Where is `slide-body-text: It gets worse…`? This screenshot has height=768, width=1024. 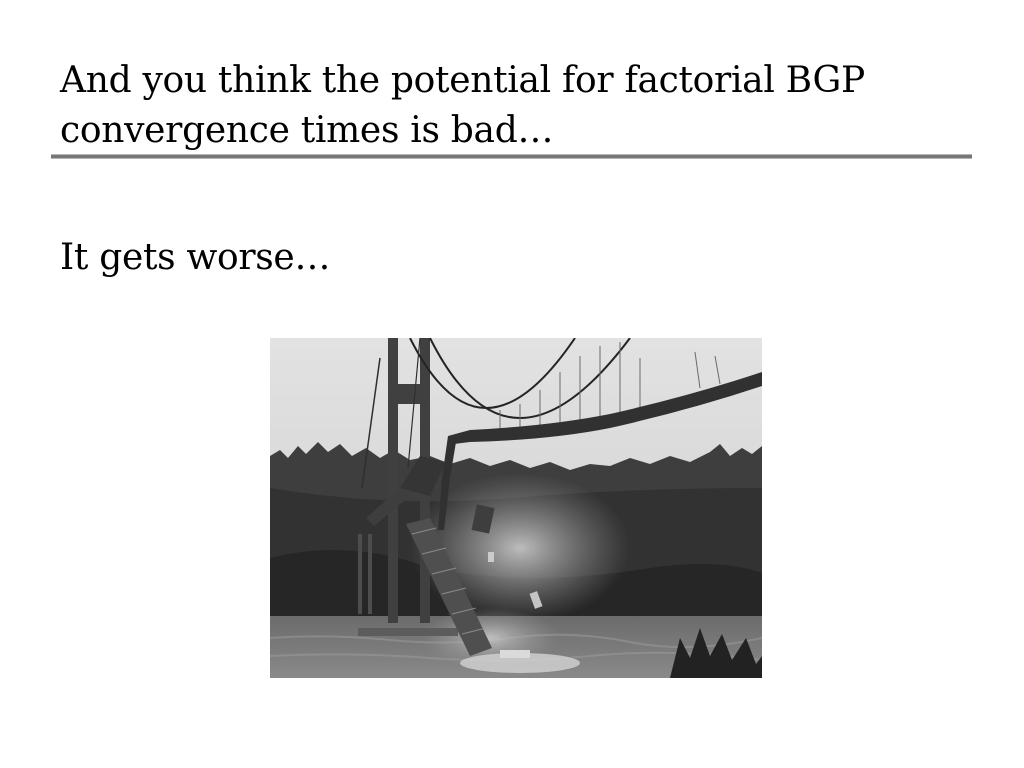
slide-body-text: It gets worse… is located at coordinates (195, 257).